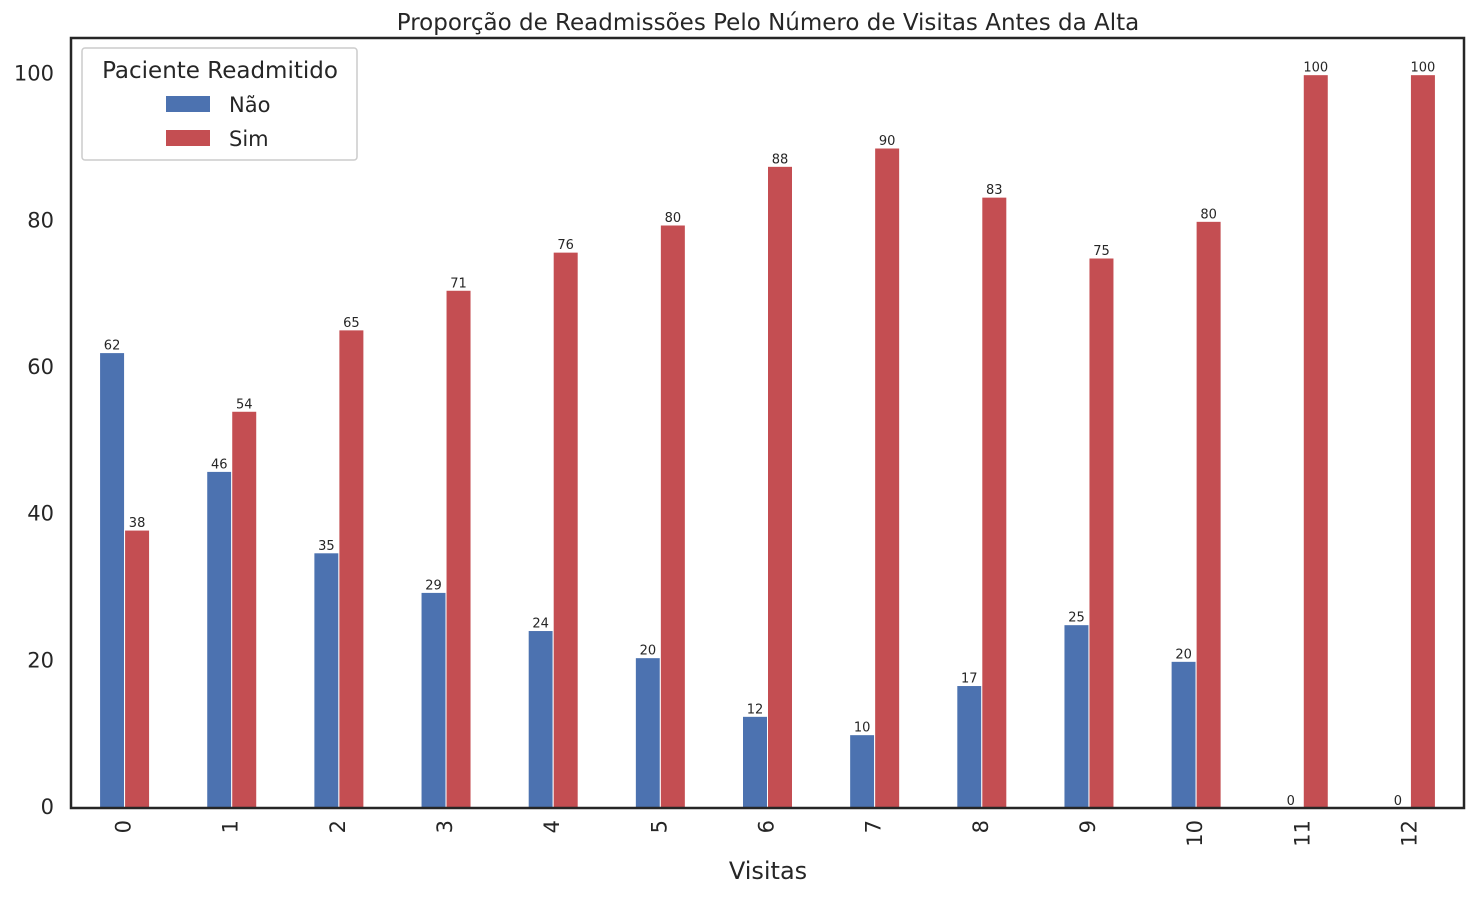 Image resolution: width=1475 pixels, height=898 pixels. What do you see at coordinates (767, 833) in the screenshot?
I see `x-axis: 0 1 2 3 4 5 6 7 8 9 10 11 12` at bounding box center [767, 833].